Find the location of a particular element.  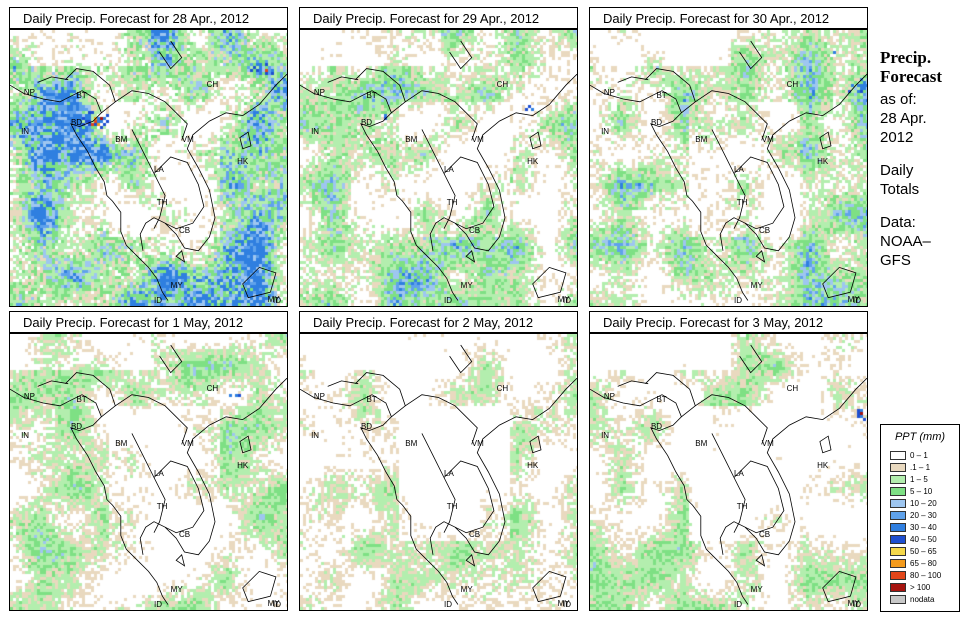

panel-title: Daily Precip. Forecast for 2 May, 2012 is located at coordinates (438, 322).